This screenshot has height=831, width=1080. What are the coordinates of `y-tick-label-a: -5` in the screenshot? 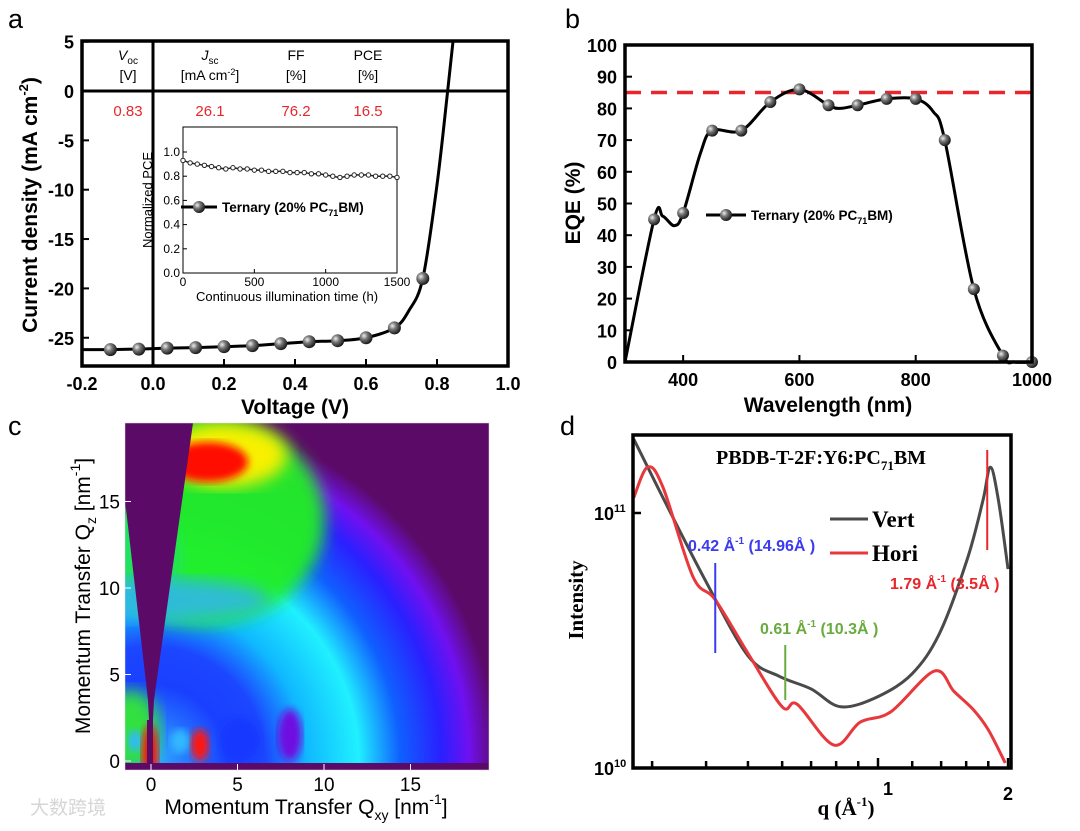 It's located at (66, 141).